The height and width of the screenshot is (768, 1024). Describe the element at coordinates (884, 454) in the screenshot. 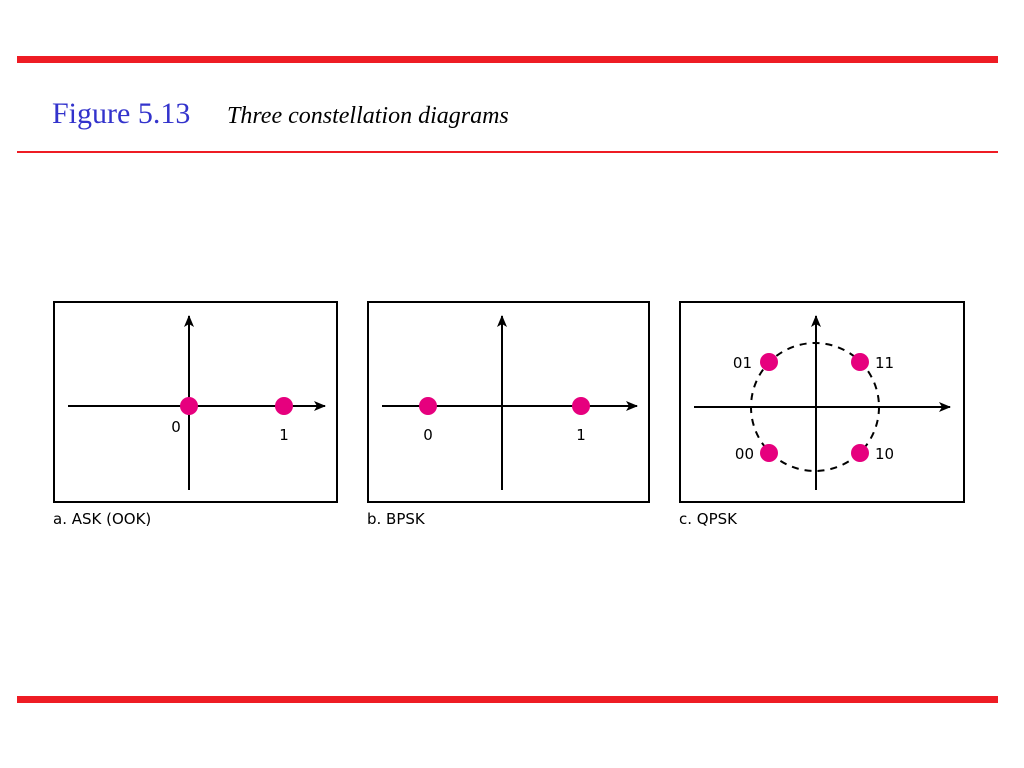

I see `point-label: 10` at that location.